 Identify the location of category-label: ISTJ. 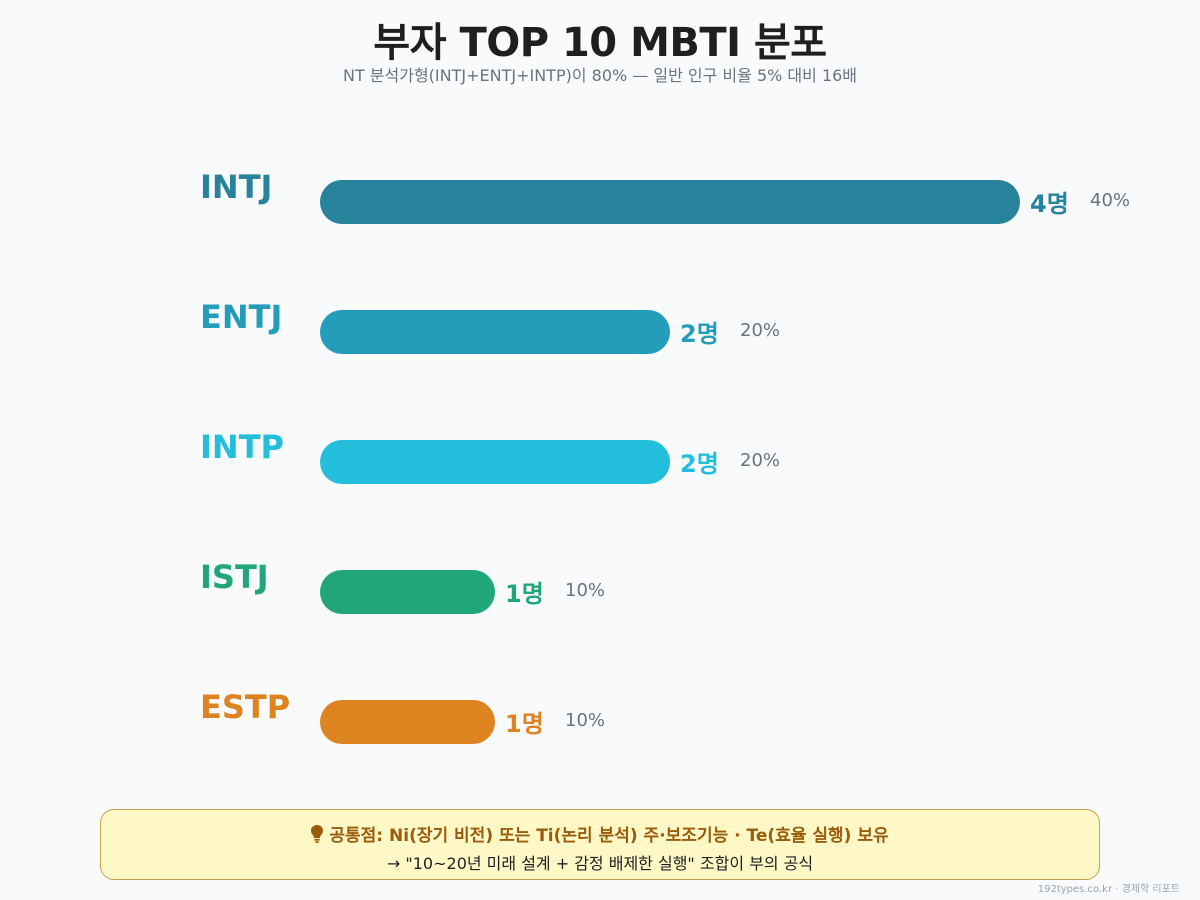
(234, 577).